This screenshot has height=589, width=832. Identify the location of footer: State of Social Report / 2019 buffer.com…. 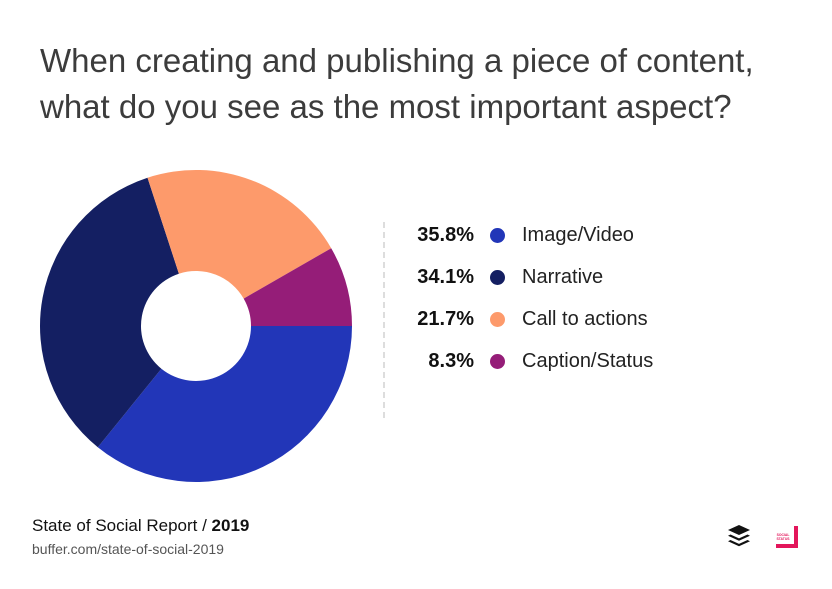
(140, 536).